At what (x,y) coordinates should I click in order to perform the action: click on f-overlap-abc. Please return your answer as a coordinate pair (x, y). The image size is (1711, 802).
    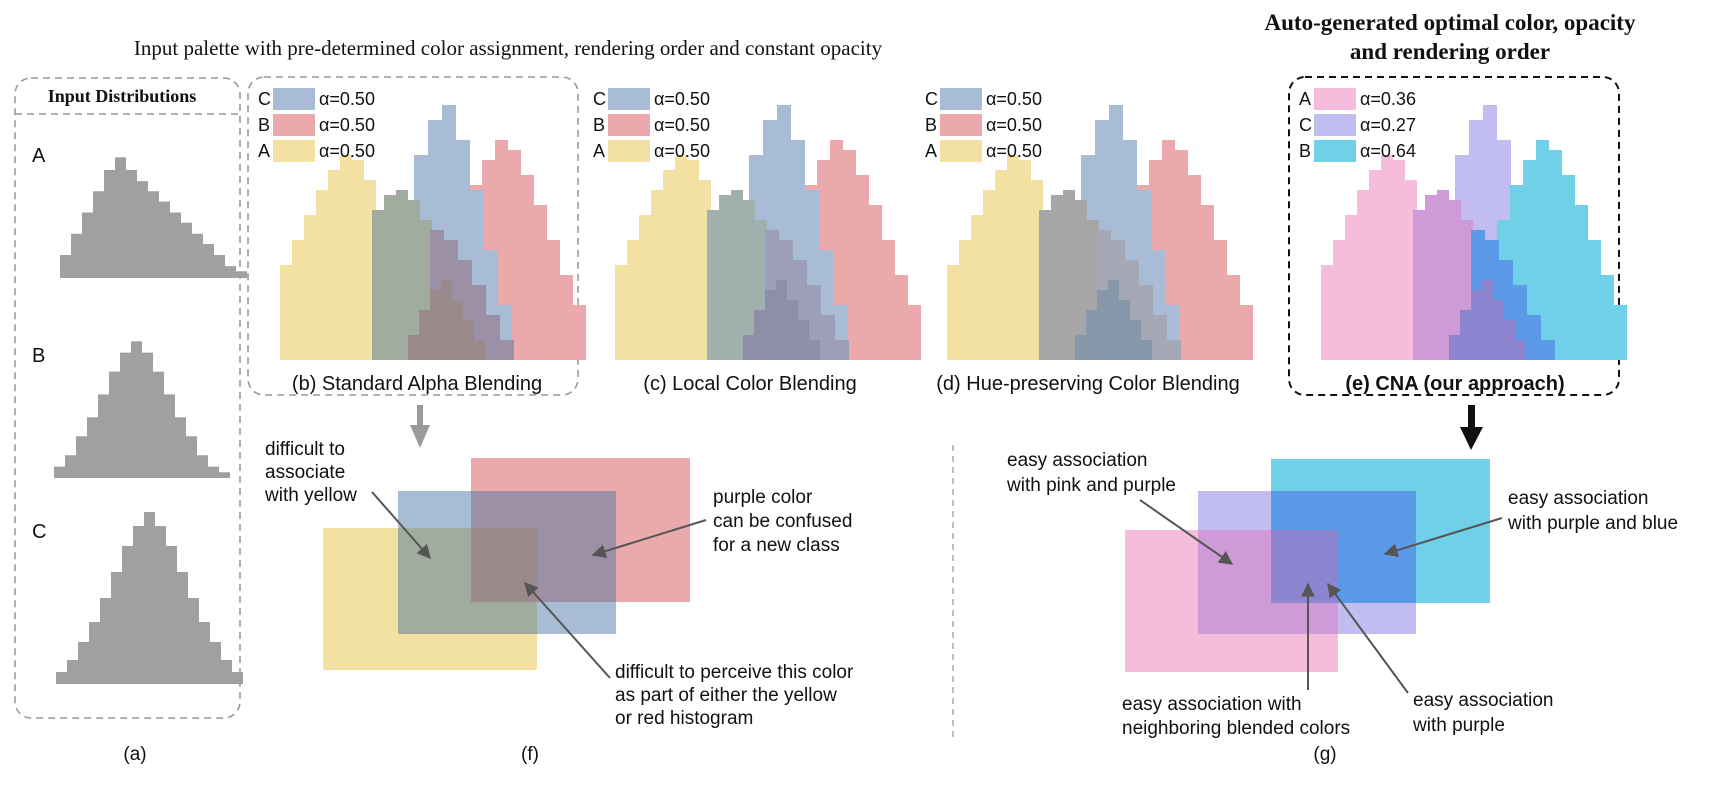
    Looking at the image, I should click on (504, 565).